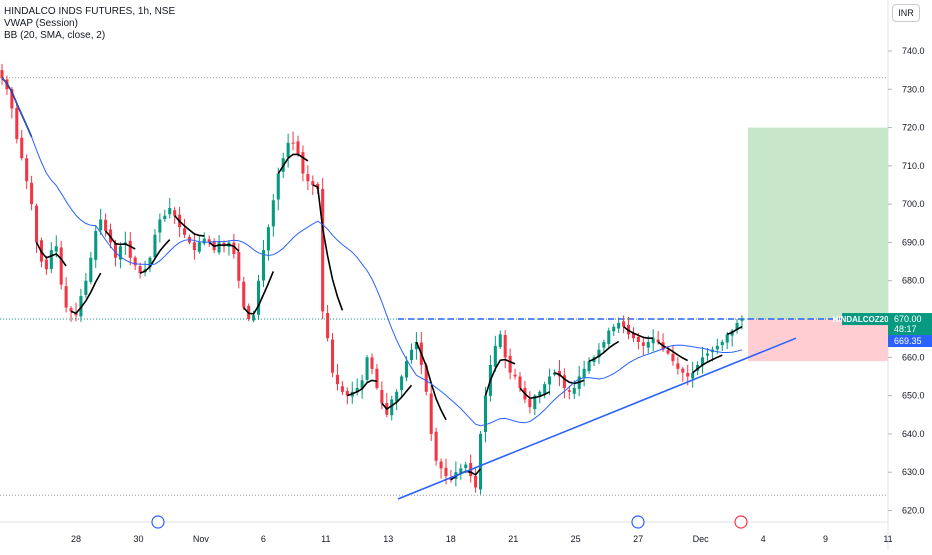 This screenshot has width=932, height=555. What do you see at coordinates (906, 13) in the screenshot?
I see `currency-button: INR` at bounding box center [906, 13].